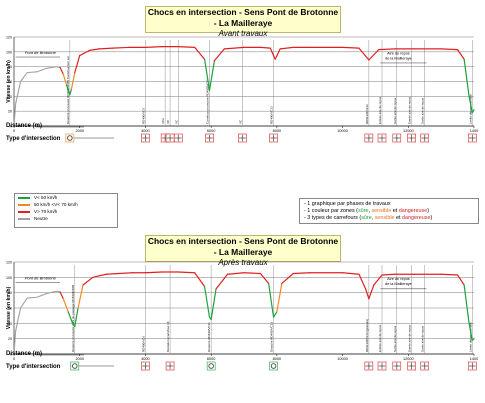 Image resolution: width=485 pixels, height=403 pixels. I want to click on x-tick-label: 1400, so click(474, 359).